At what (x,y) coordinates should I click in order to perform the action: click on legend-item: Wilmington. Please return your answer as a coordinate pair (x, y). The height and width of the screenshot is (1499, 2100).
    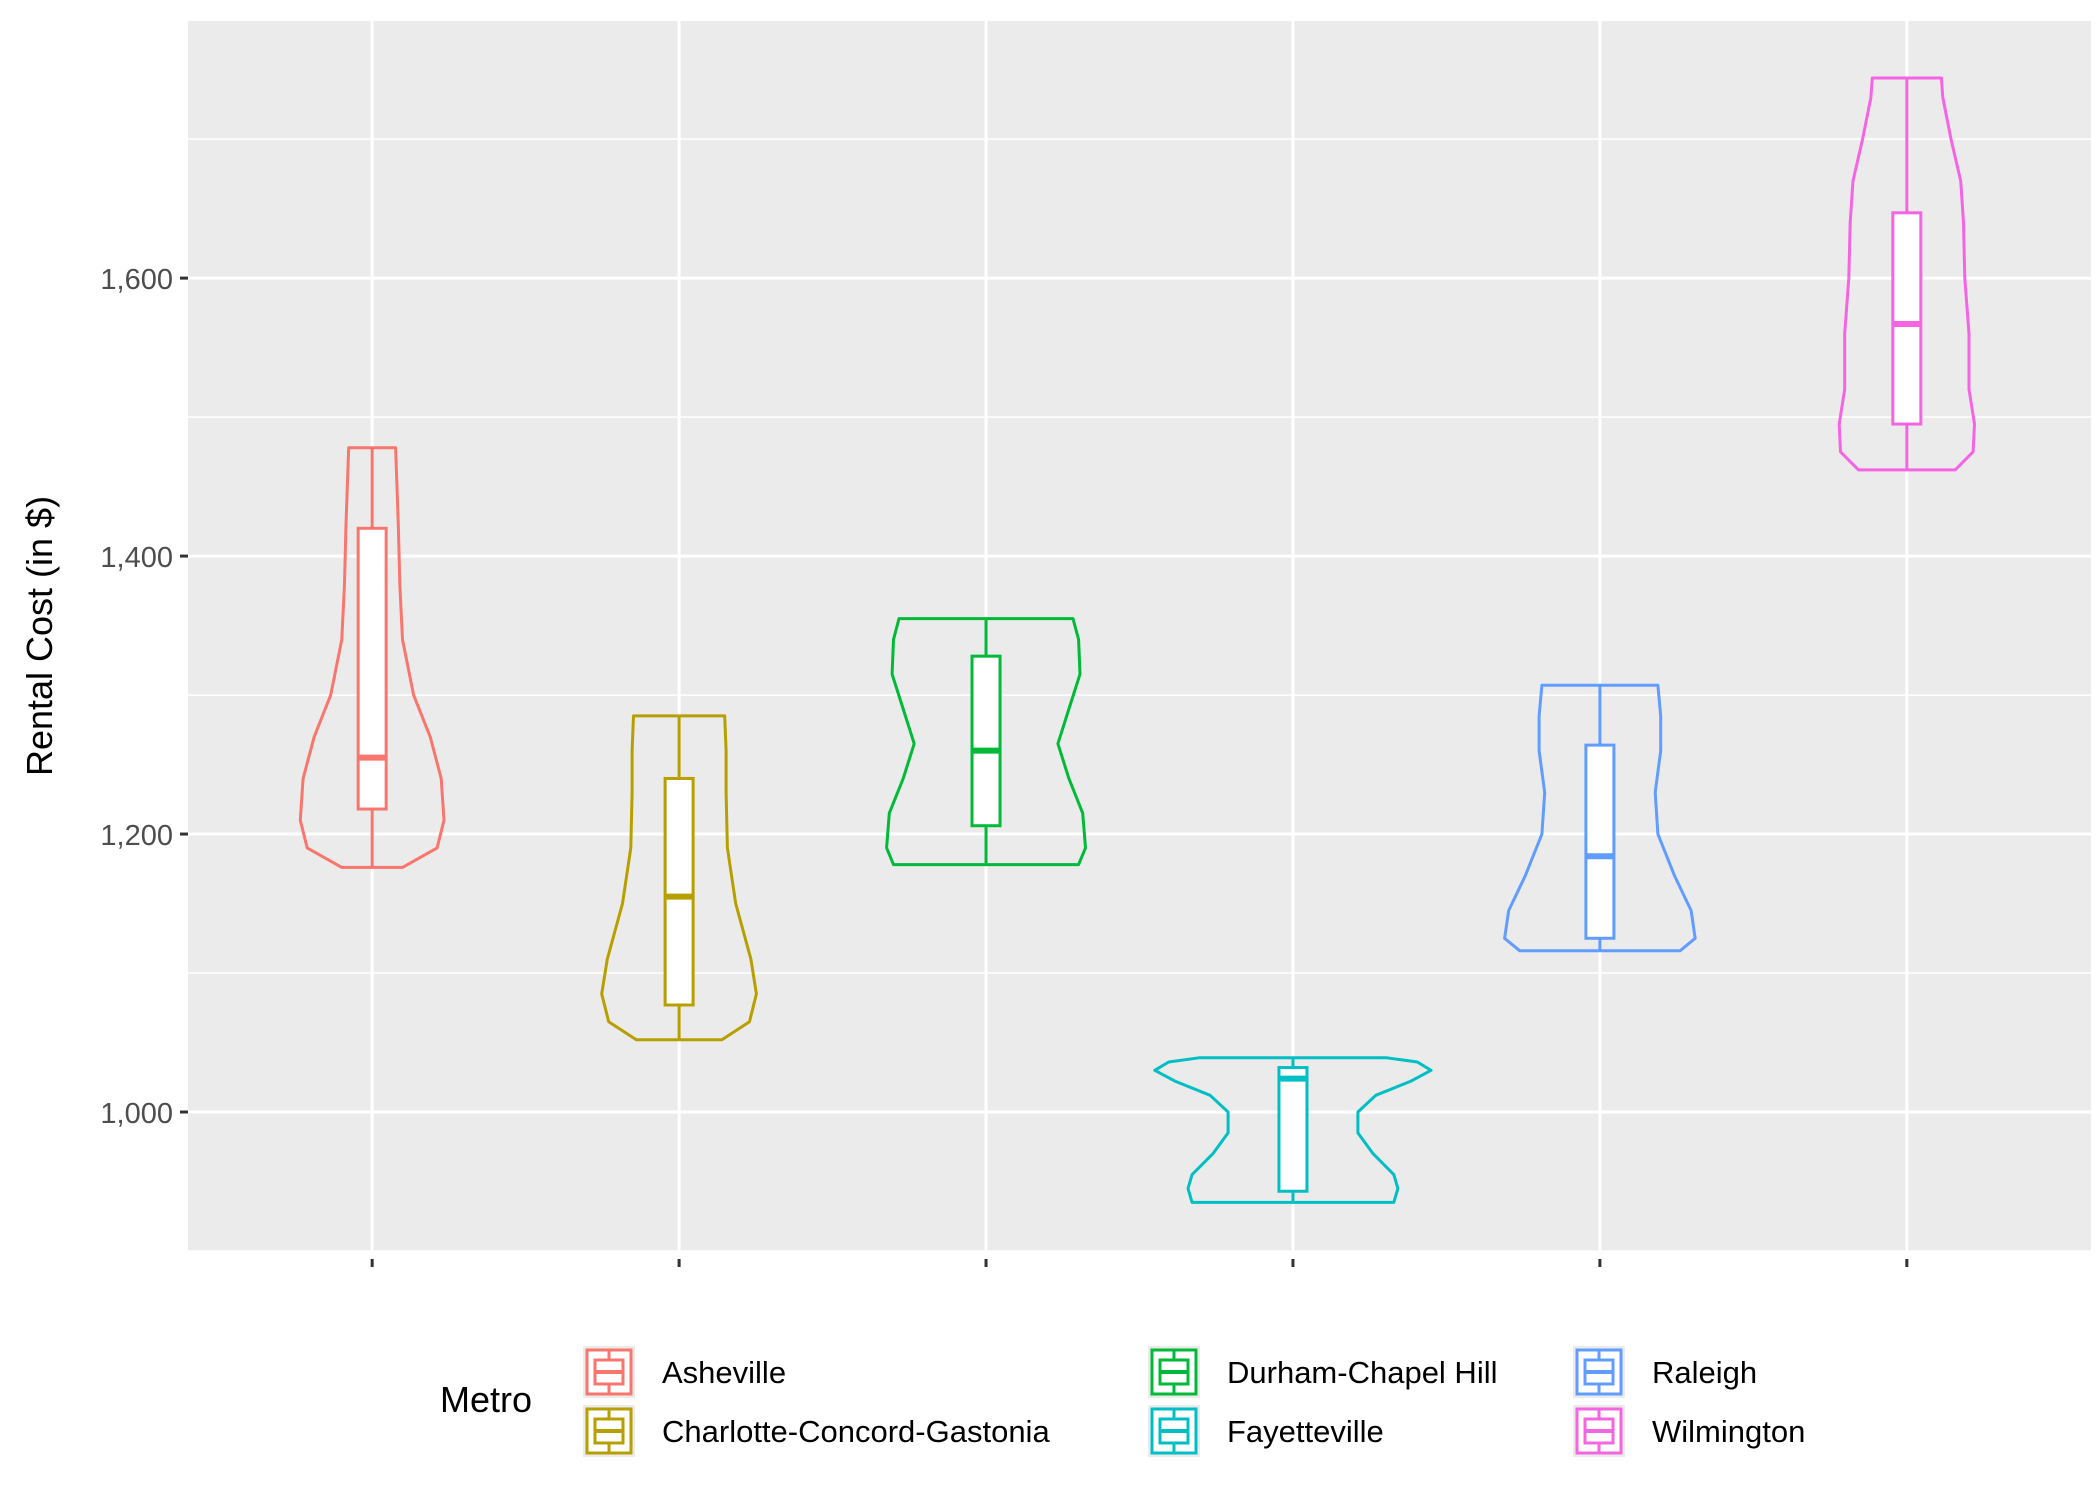
    Looking at the image, I should click on (1689, 1431).